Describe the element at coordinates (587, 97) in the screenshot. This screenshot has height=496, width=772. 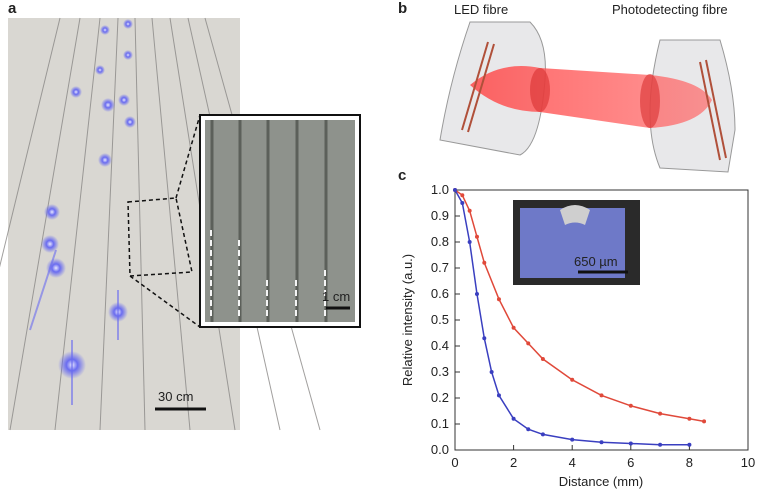
I see `fibre-diagram` at that location.